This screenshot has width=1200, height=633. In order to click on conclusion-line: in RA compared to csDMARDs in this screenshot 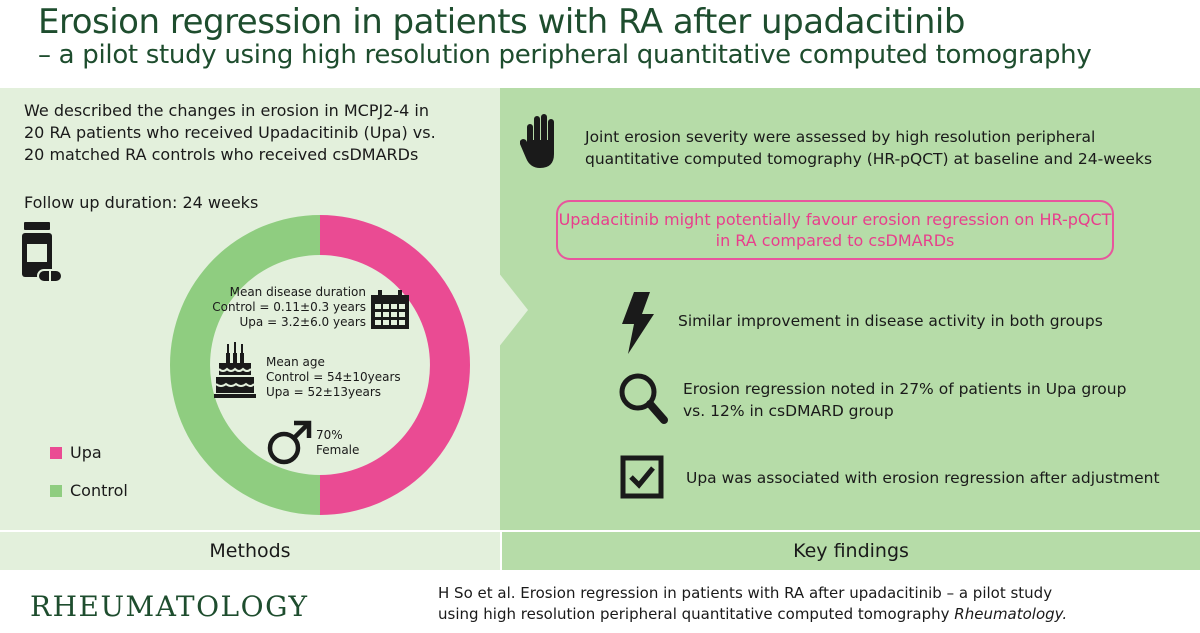, I will do `click(835, 240)`.